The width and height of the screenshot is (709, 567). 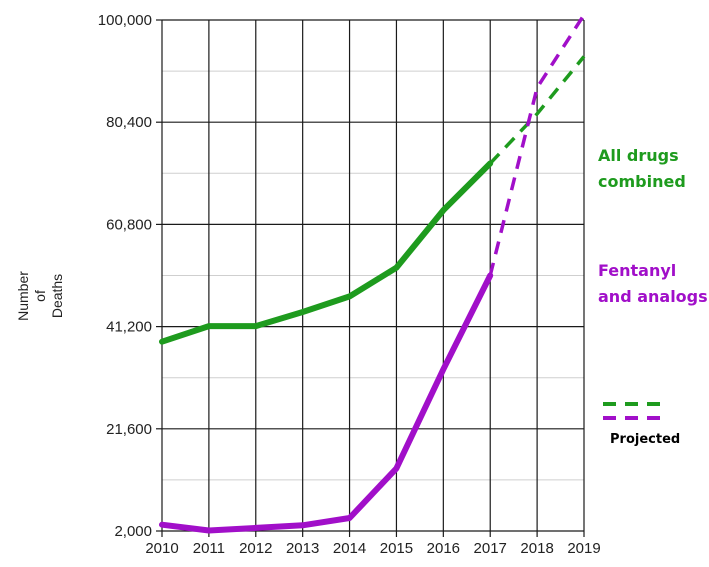 What do you see at coordinates (349, 548) in the screenshot?
I see `x-tick-label: 2014` at bounding box center [349, 548].